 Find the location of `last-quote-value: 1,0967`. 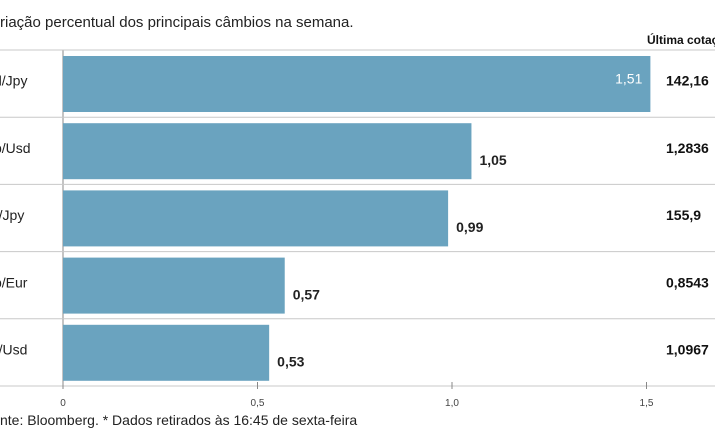

last-quote-value: 1,0967 is located at coordinates (687, 350).